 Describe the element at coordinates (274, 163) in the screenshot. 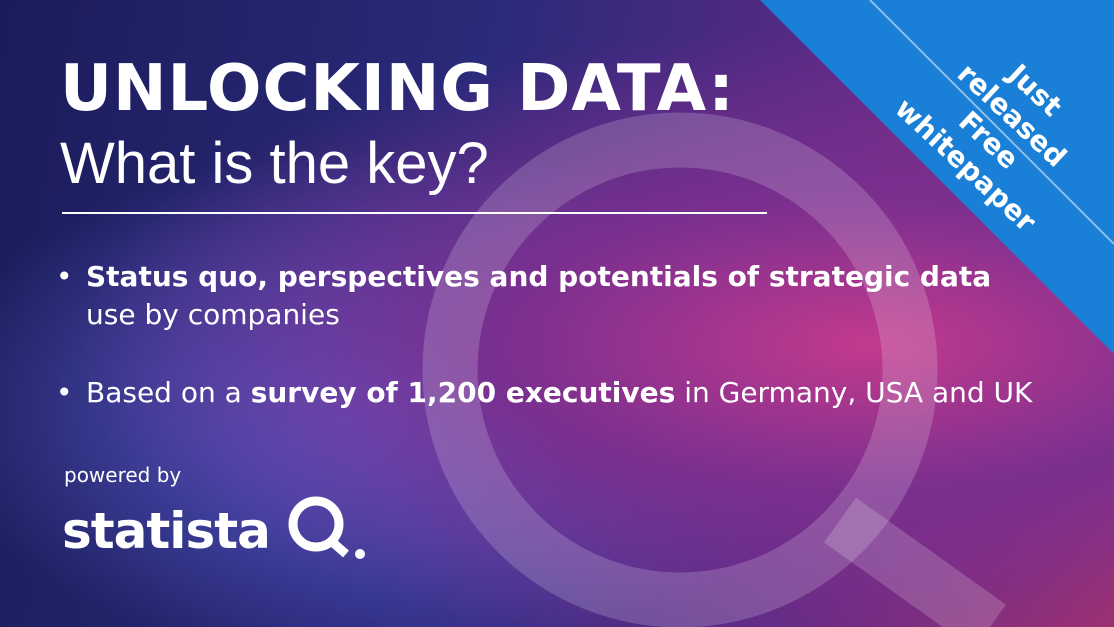

I see `subtitle: What is the key?` at that location.